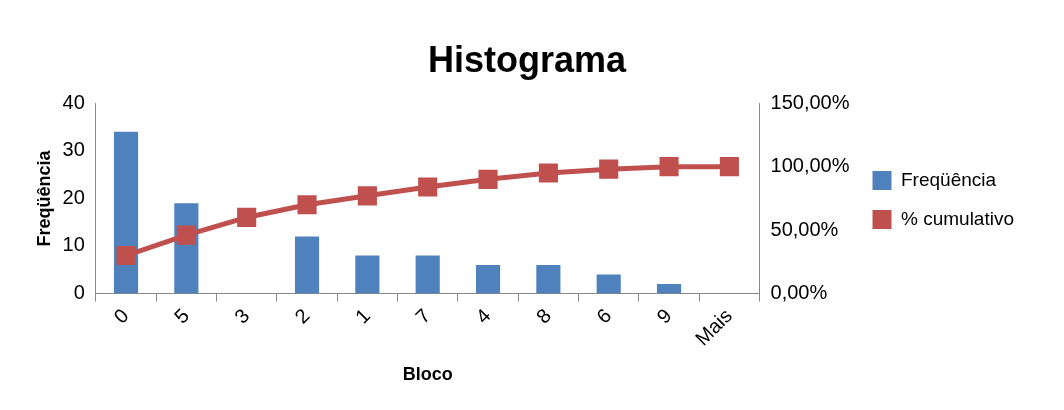 The width and height of the screenshot is (1064, 410). What do you see at coordinates (664, 316) in the screenshot?
I see `x-tick-label: 9` at bounding box center [664, 316].